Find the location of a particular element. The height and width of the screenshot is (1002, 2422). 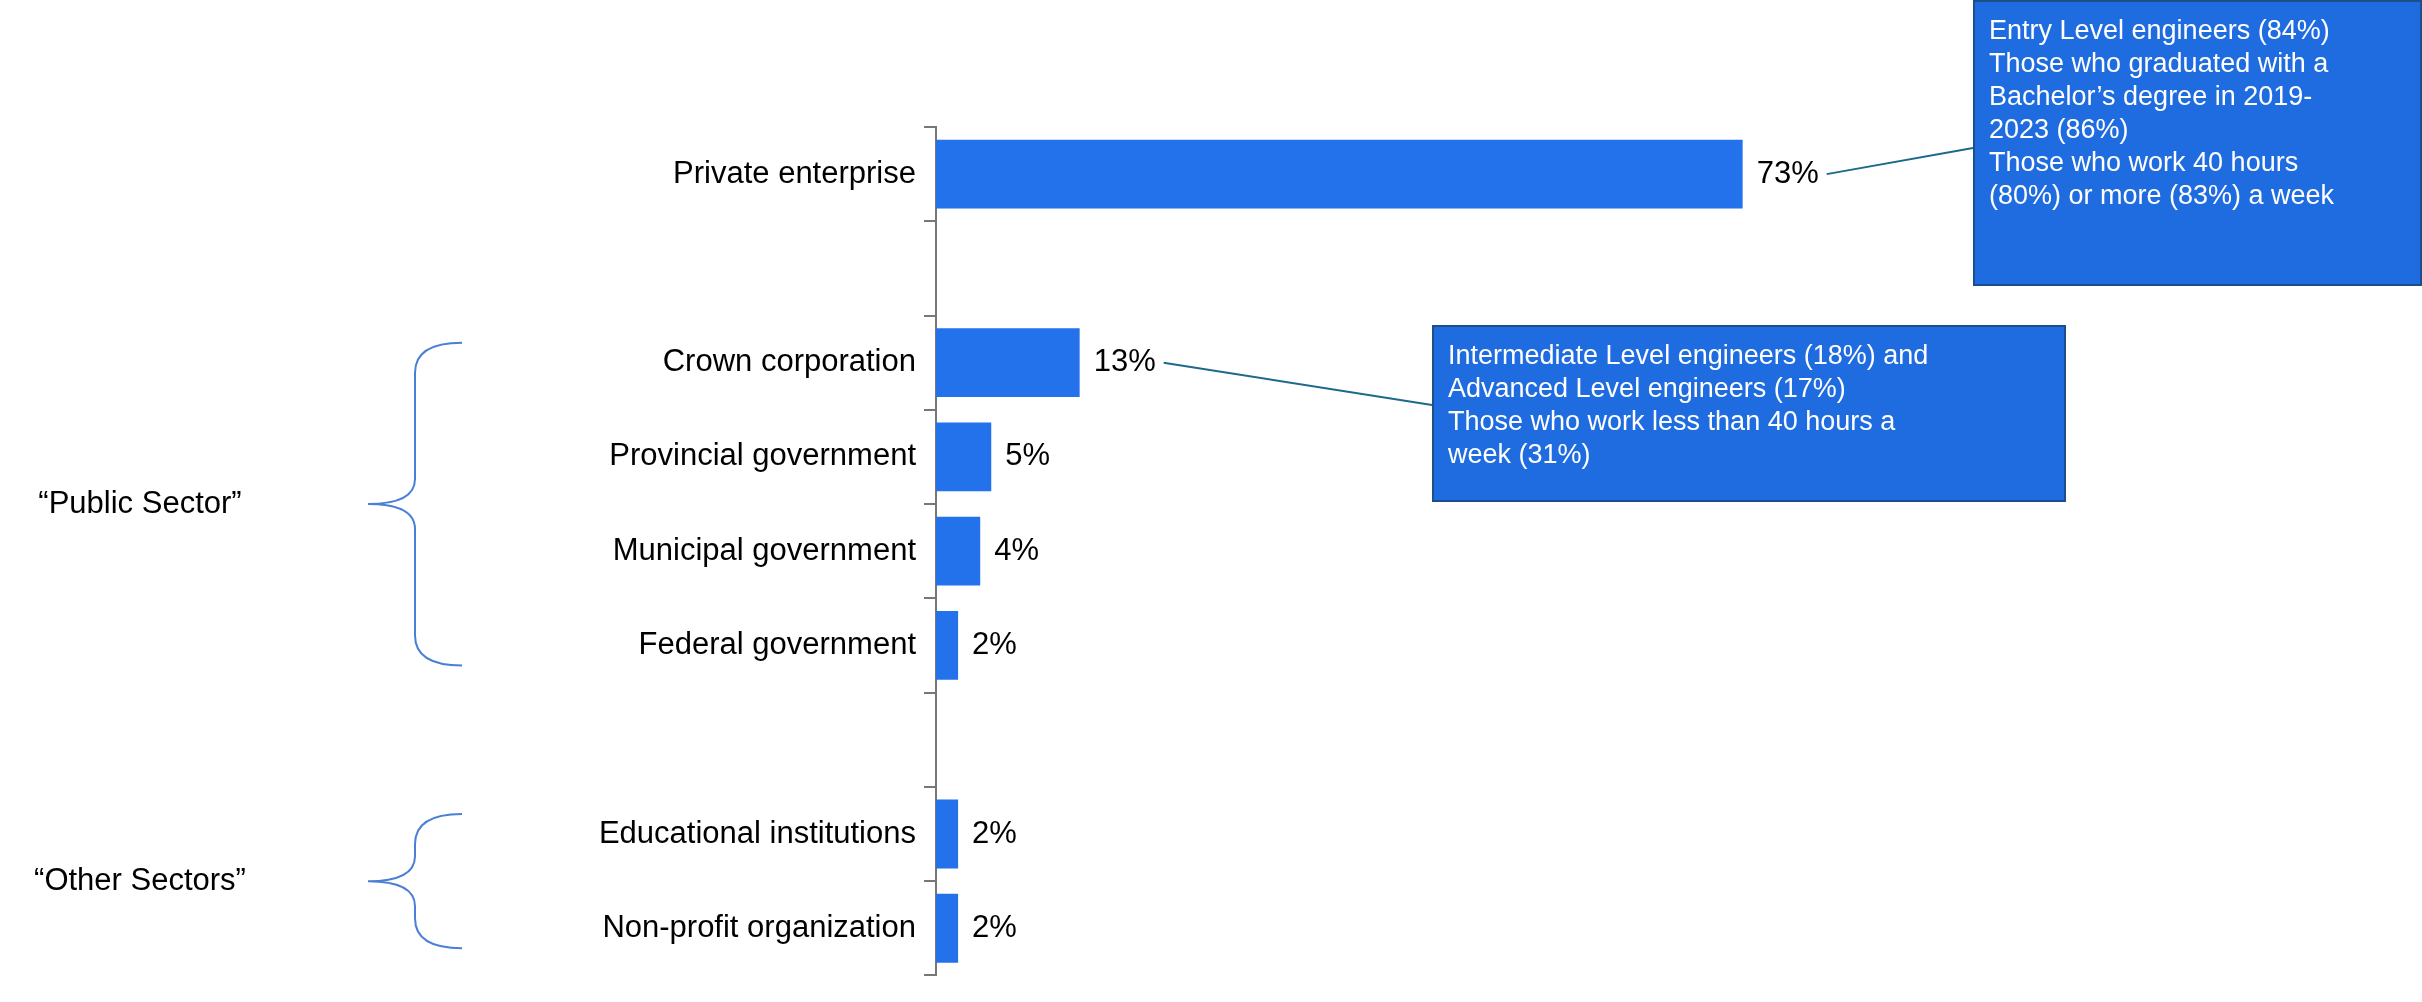

data-label: 4% is located at coordinates (1017, 549).